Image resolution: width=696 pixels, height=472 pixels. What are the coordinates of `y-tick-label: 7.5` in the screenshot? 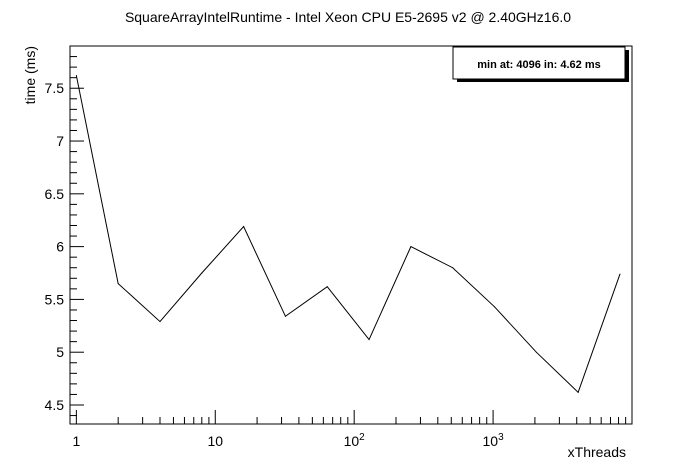 It's located at (55, 88).